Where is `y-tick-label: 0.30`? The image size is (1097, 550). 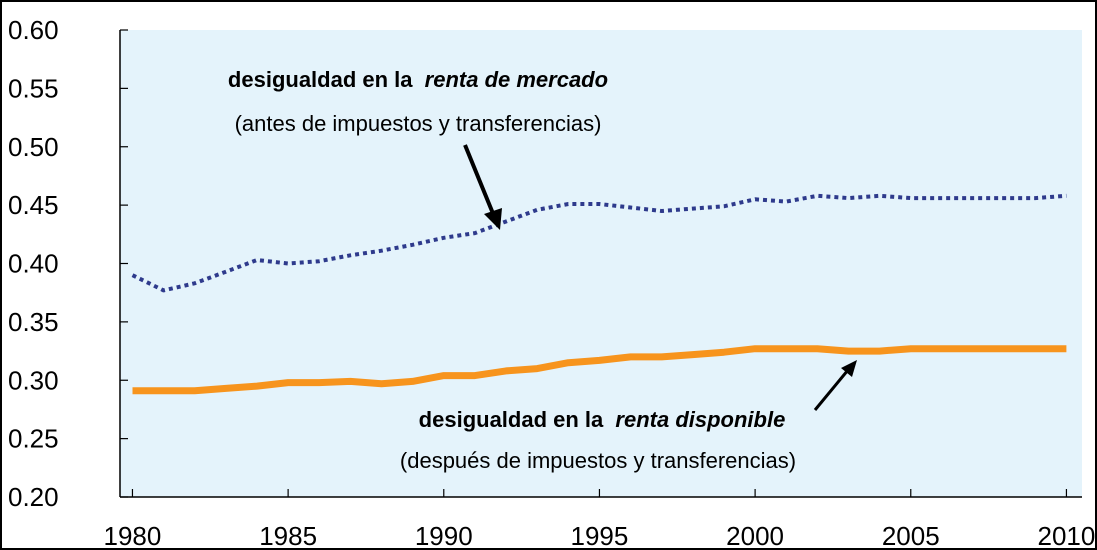 y-tick-label: 0.30 is located at coordinates (33, 380).